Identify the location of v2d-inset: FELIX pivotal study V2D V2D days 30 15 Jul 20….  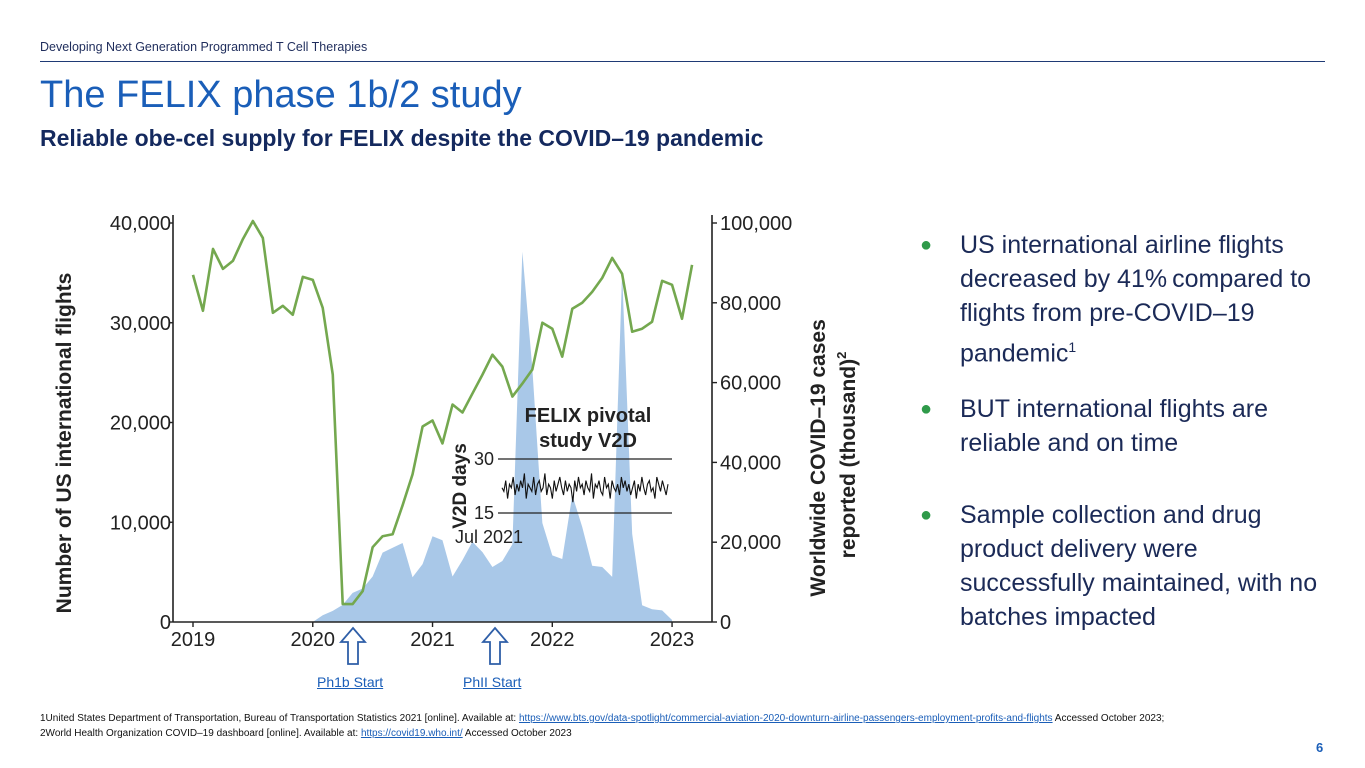
(561, 476).